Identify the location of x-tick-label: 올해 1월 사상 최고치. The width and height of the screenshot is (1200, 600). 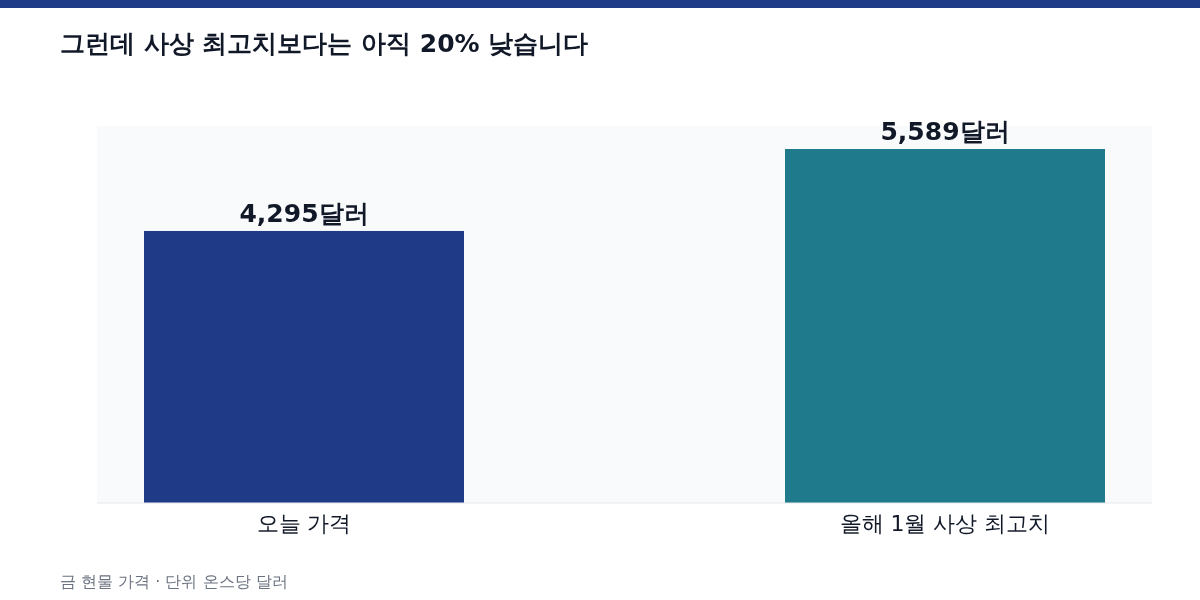
(945, 523).